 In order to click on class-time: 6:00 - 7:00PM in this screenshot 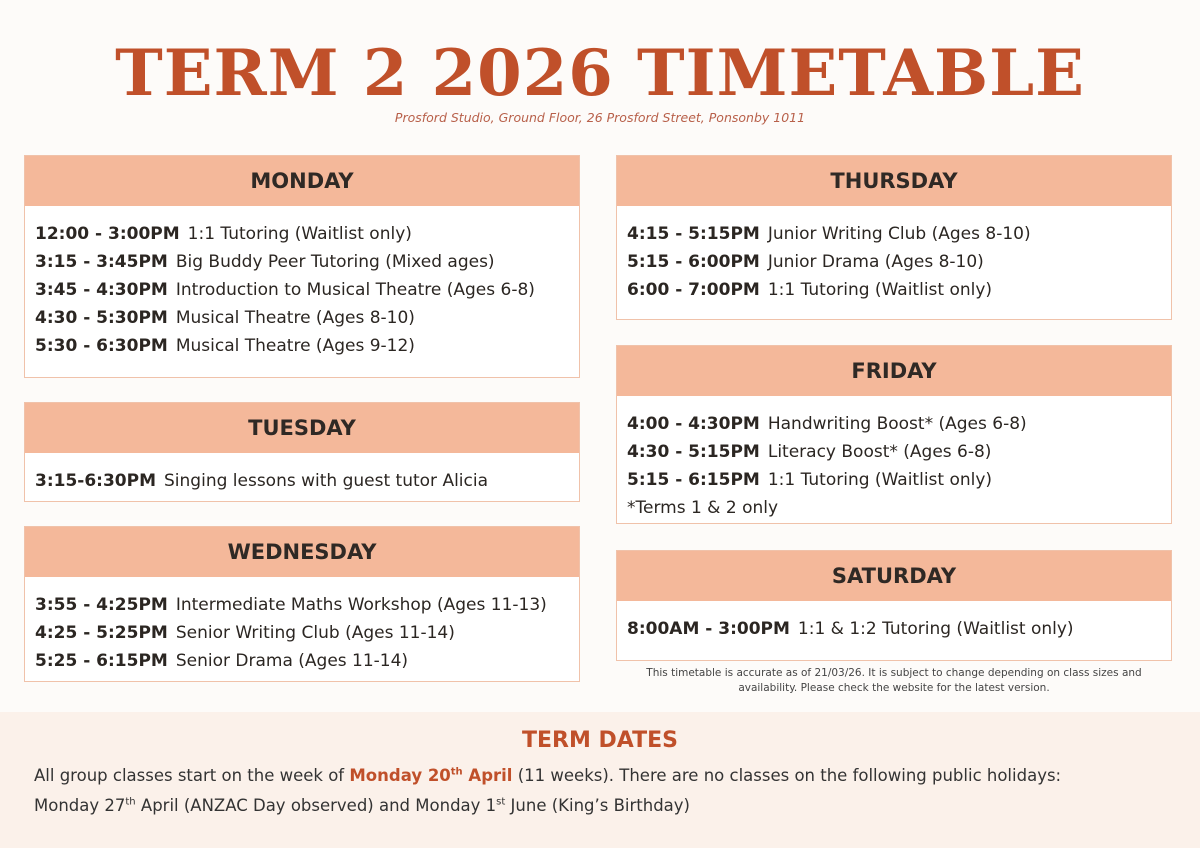, I will do `click(693, 290)`.